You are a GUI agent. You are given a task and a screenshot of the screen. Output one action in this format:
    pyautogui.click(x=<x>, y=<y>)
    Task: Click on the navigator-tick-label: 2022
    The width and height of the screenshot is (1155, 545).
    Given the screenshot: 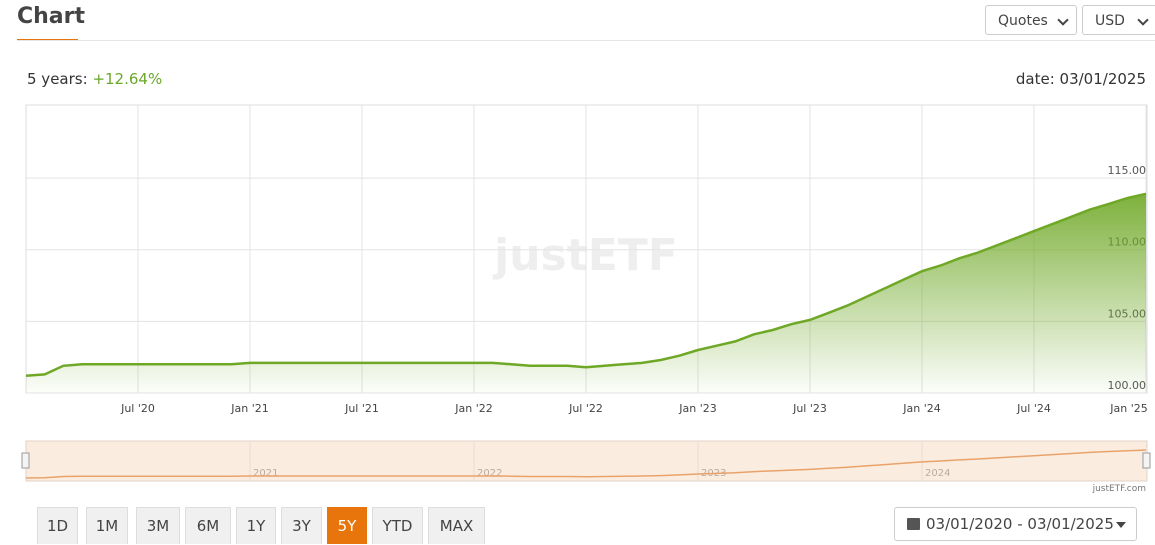 What is the action you would take?
    pyautogui.click(x=489, y=473)
    